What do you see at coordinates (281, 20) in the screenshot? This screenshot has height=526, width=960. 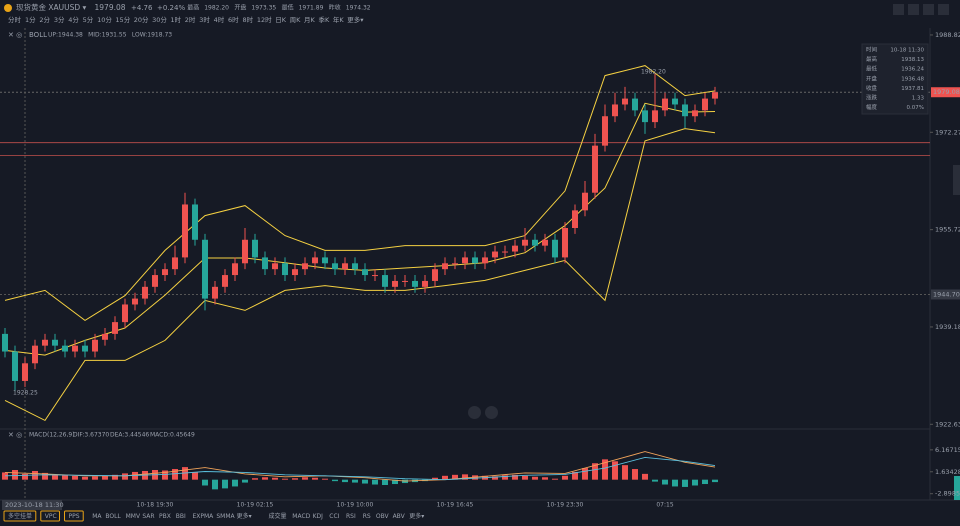 I see `timeframe-button: 日K` at bounding box center [281, 20].